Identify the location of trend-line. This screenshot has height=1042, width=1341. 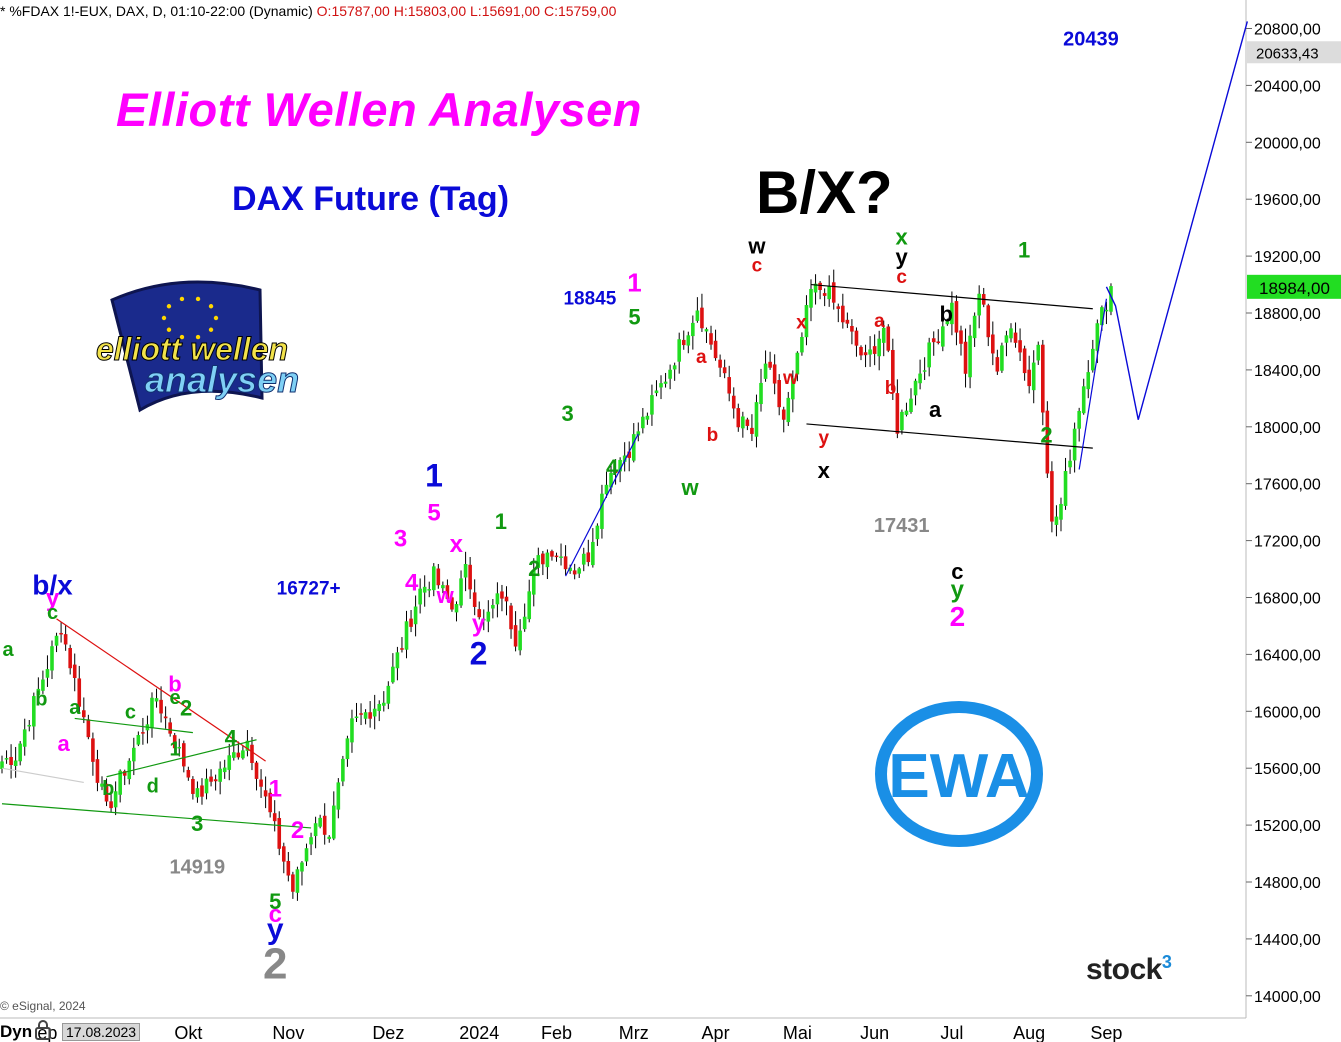
(156, 816).